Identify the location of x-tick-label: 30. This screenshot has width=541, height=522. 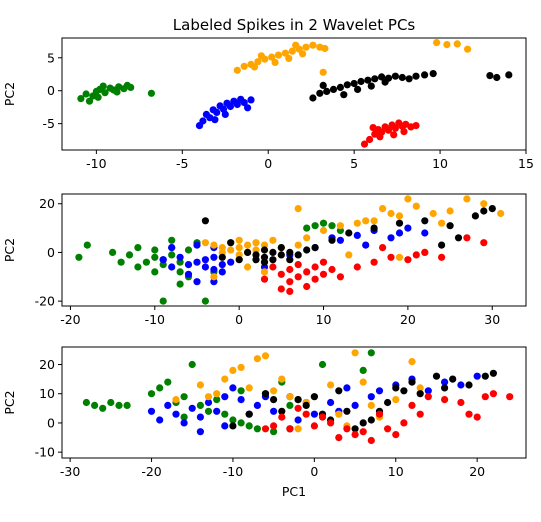
(492, 319).